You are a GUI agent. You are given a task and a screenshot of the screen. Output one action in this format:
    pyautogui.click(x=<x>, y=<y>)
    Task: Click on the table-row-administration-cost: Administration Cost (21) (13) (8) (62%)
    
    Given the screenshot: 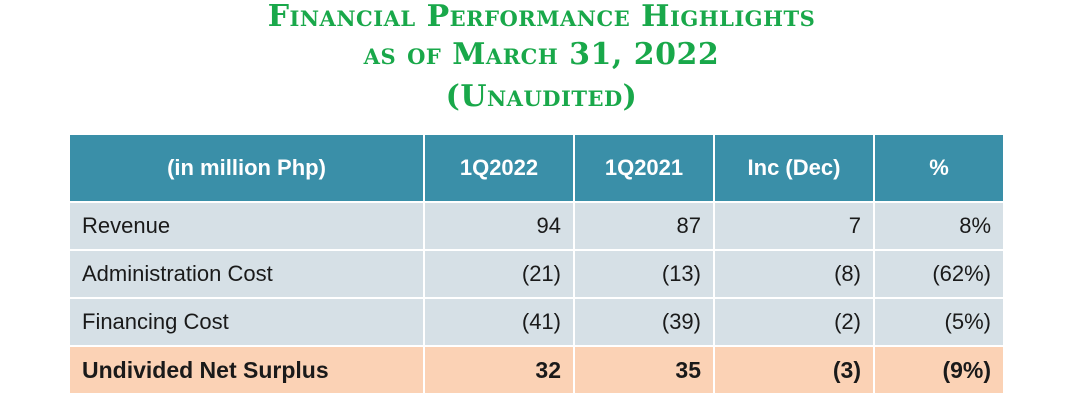 What is the action you would take?
    pyautogui.click(x=536, y=274)
    